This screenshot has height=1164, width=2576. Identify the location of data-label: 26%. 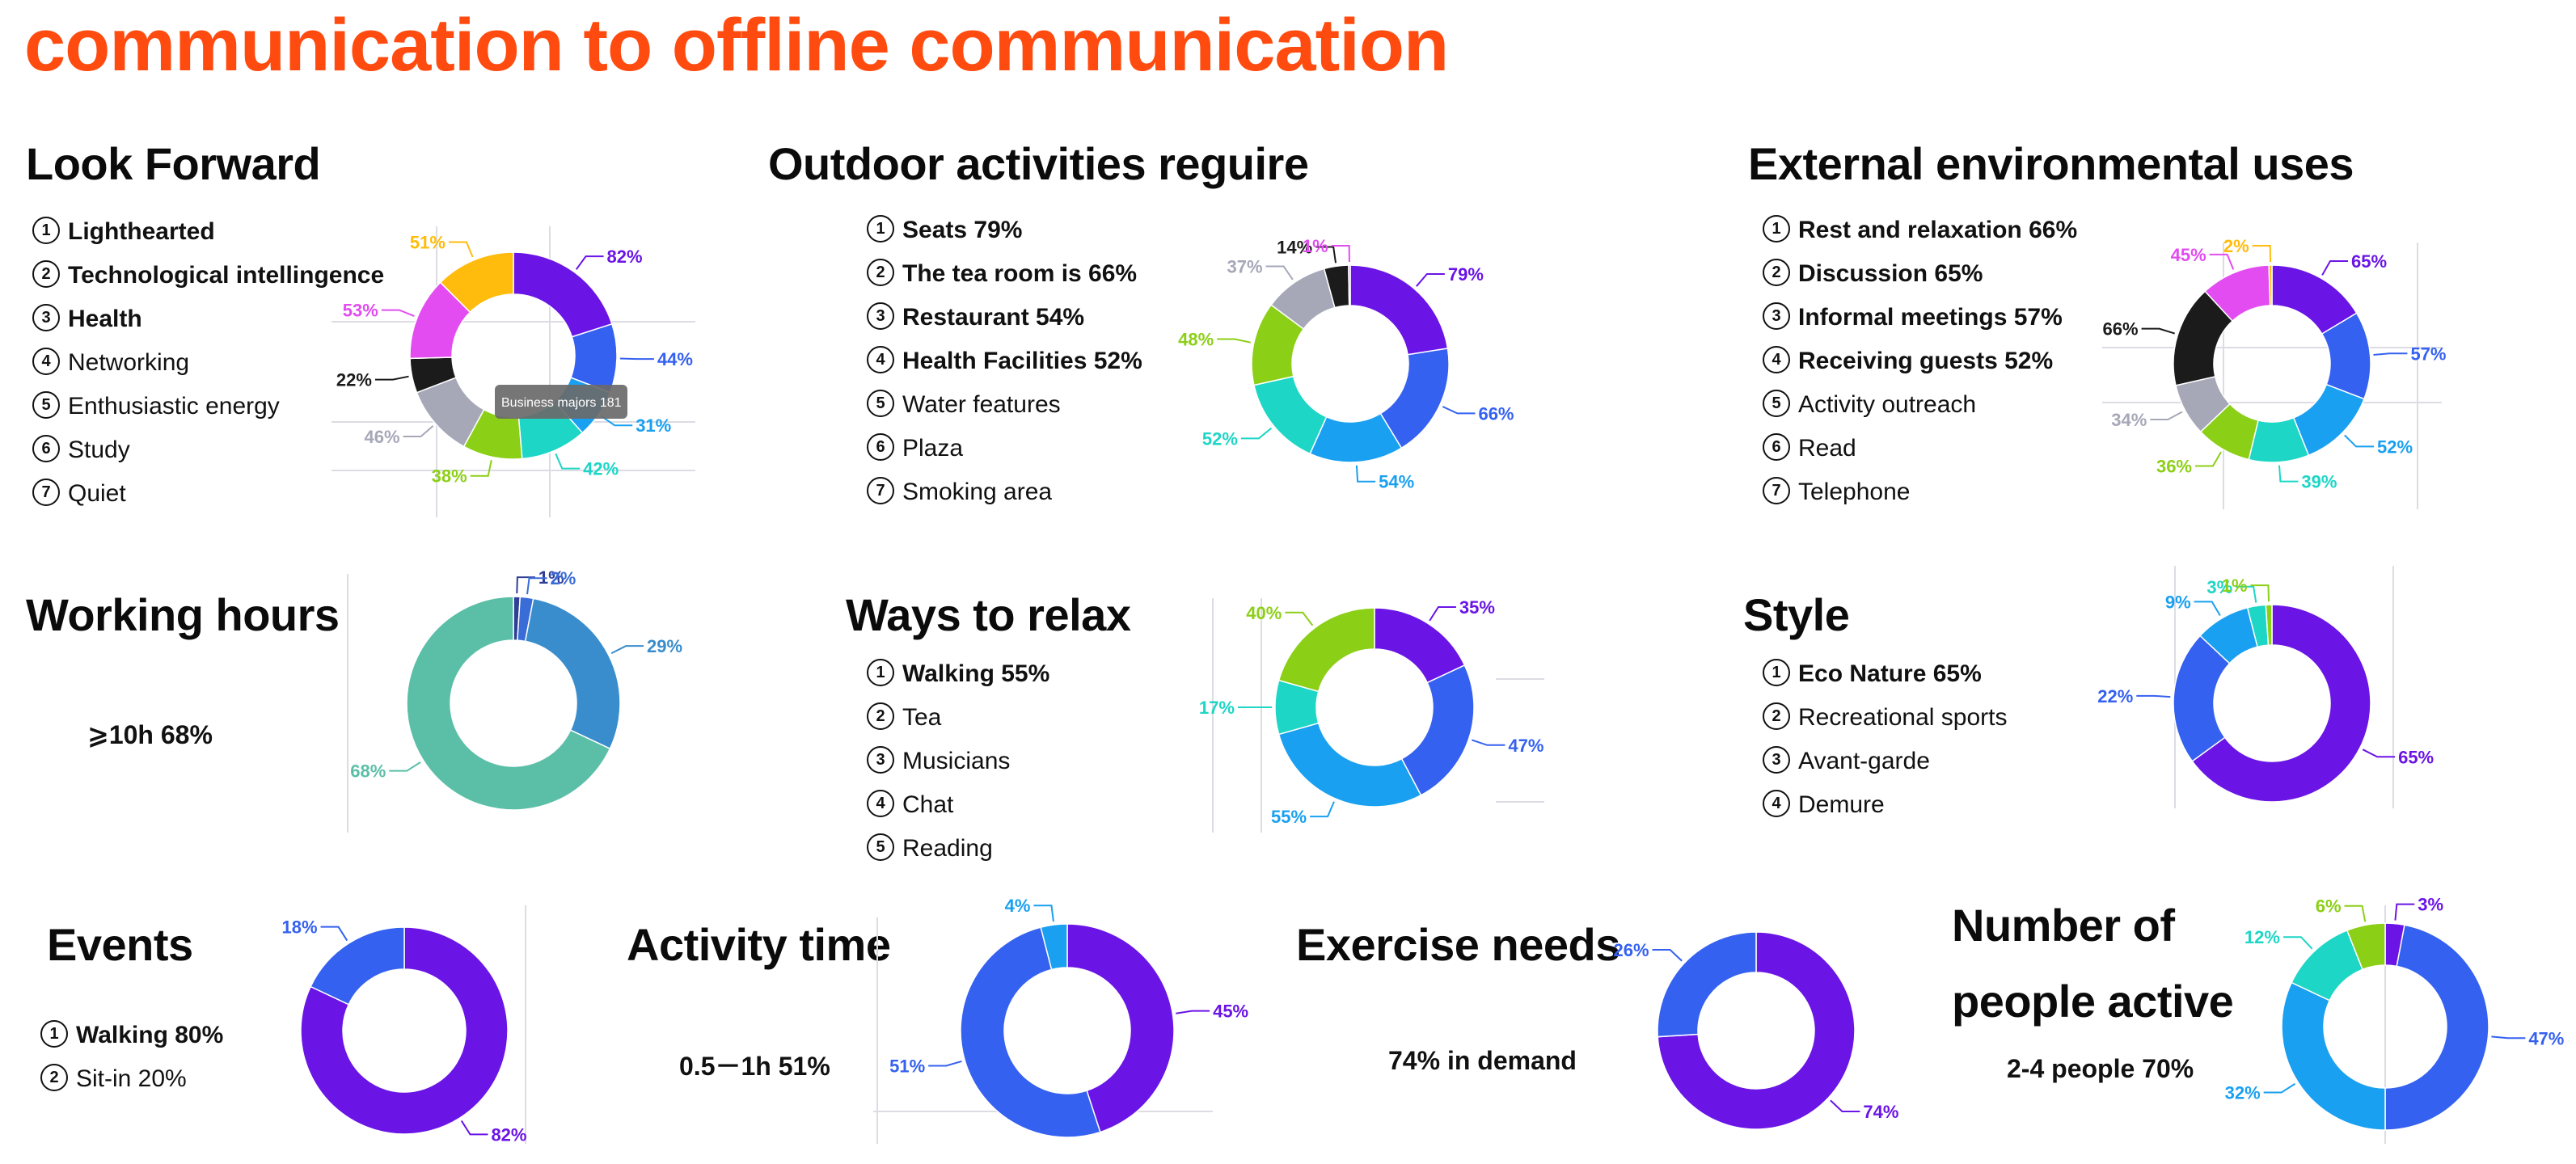
(1631, 950).